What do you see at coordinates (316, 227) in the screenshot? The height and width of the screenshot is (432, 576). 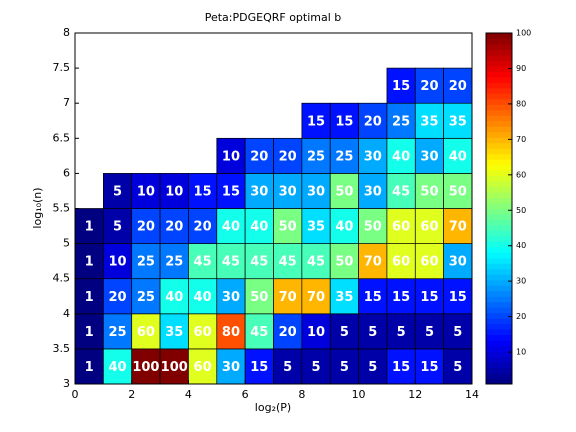 I see `cell-label: 35` at bounding box center [316, 227].